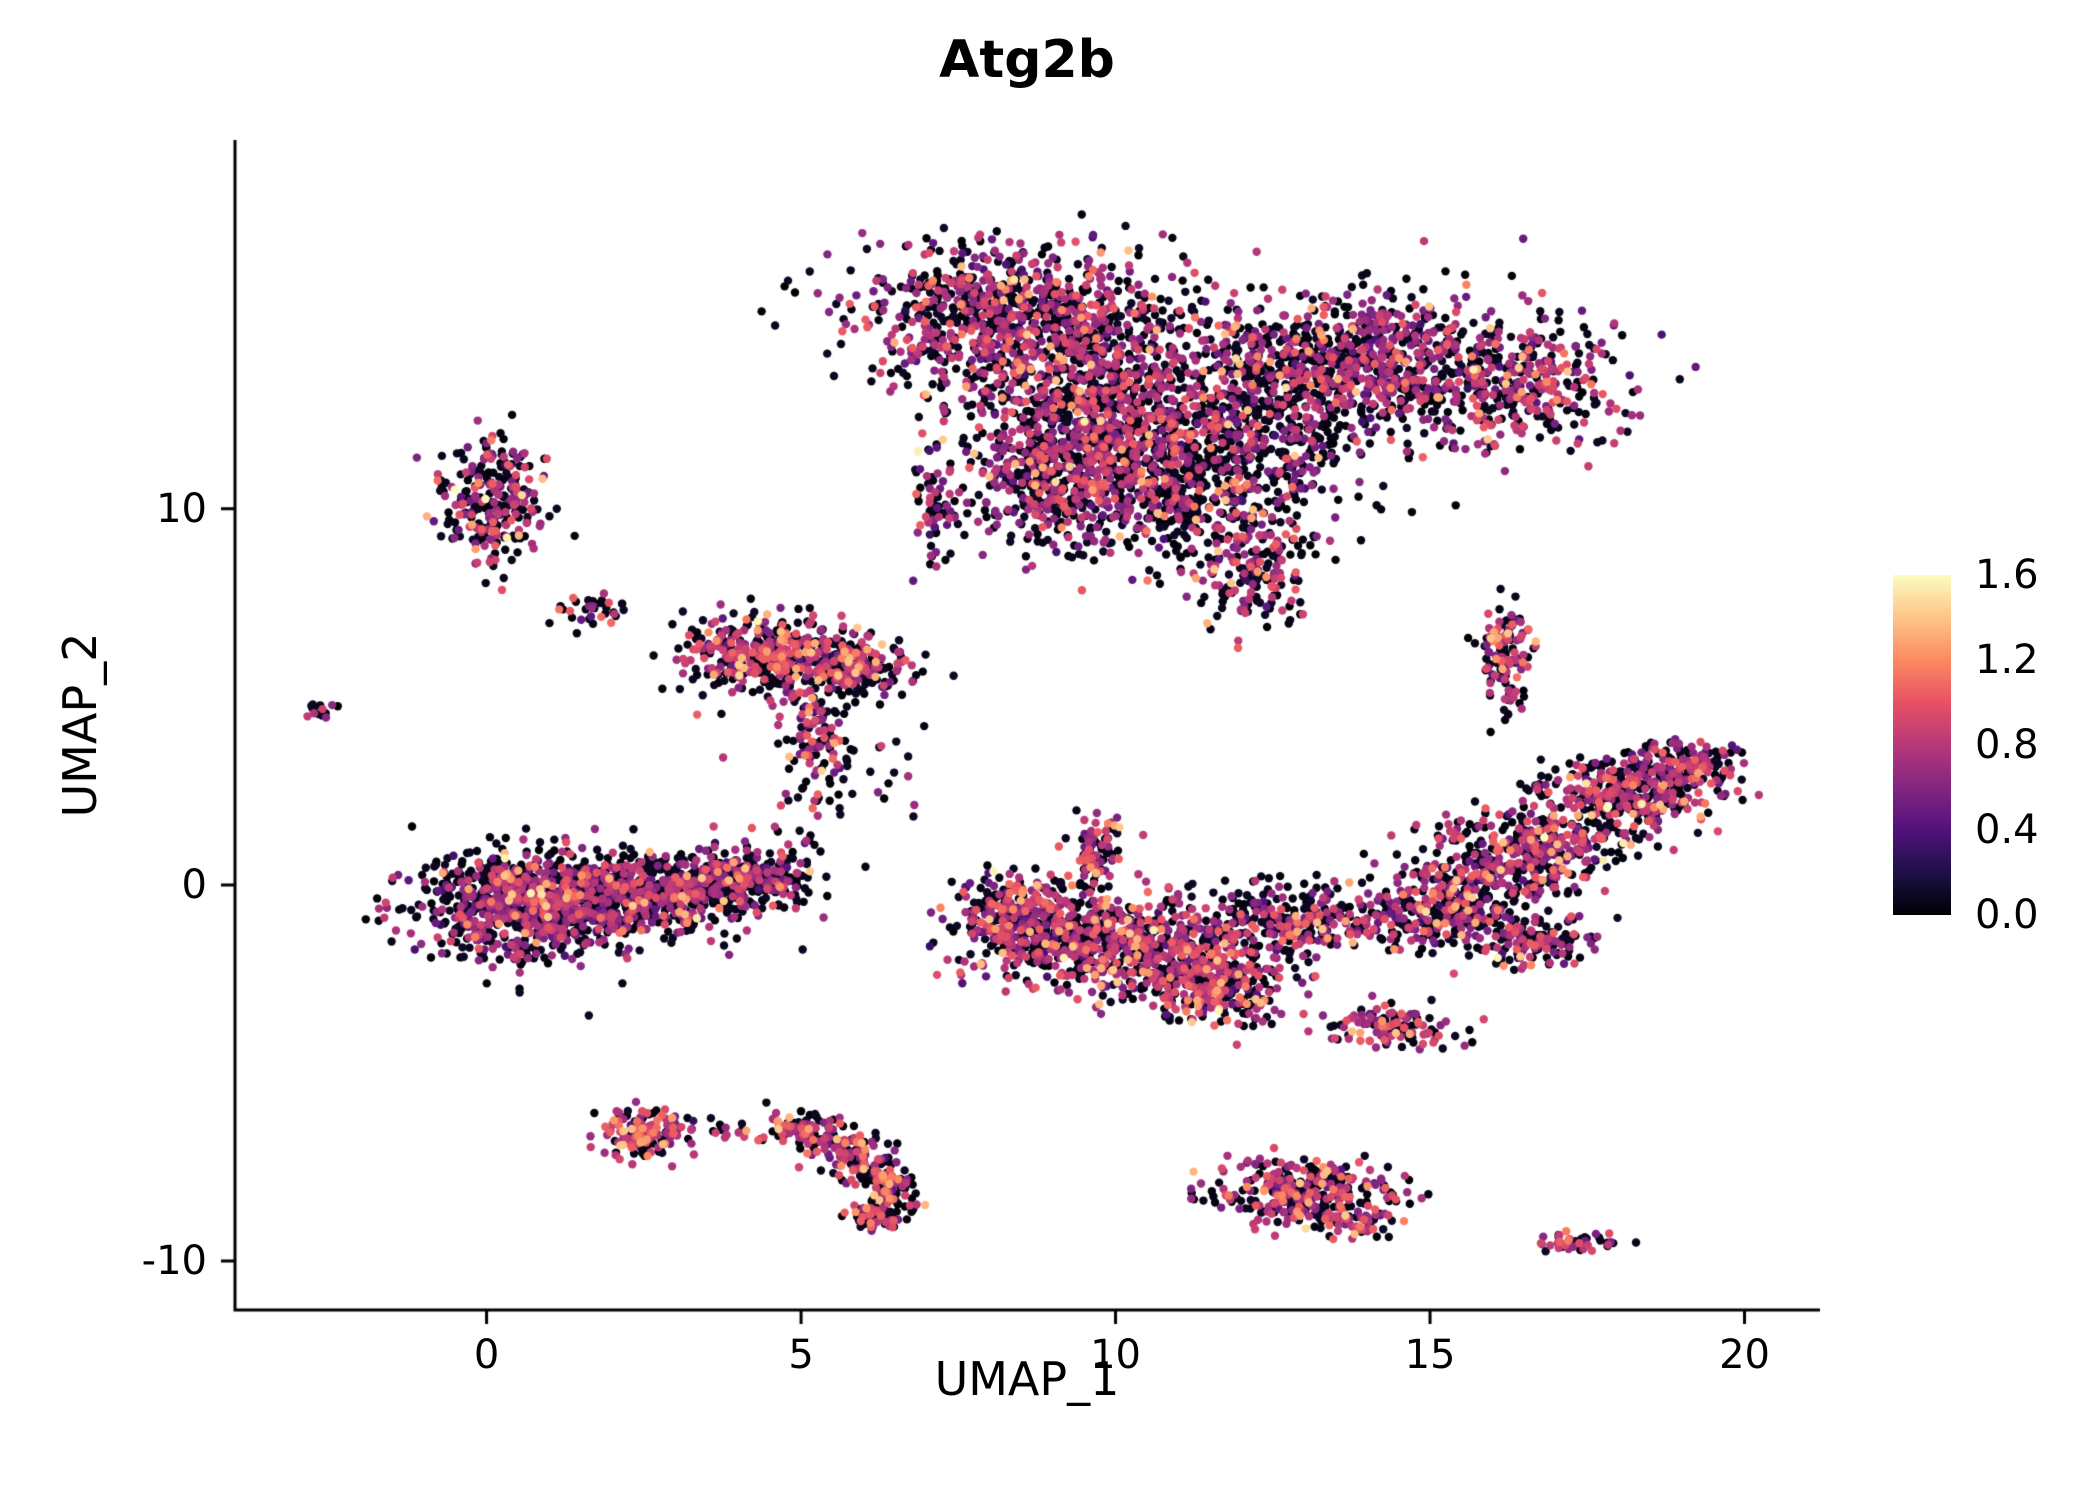 This screenshot has width=2100, height=1500. Describe the element at coordinates (2007, 575) in the screenshot. I see `colorbar-tick-label: 1.6` at that location.